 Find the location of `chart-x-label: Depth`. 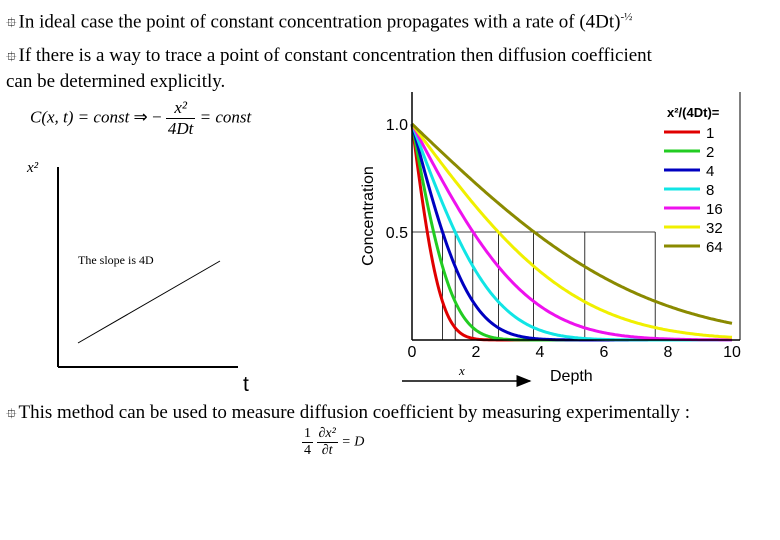

chart-x-label: Depth is located at coordinates (571, 376).